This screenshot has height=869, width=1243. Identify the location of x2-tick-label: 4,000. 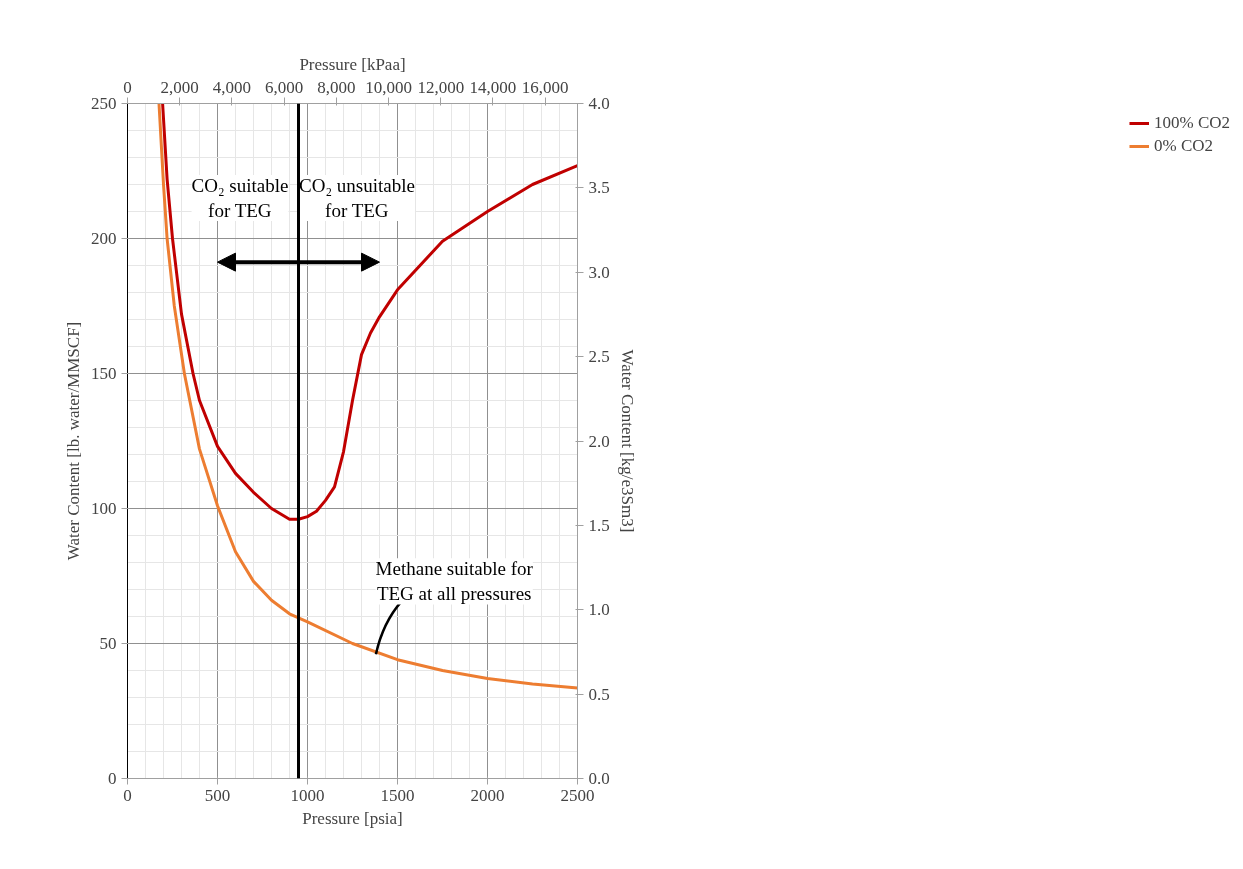
(232, 87).